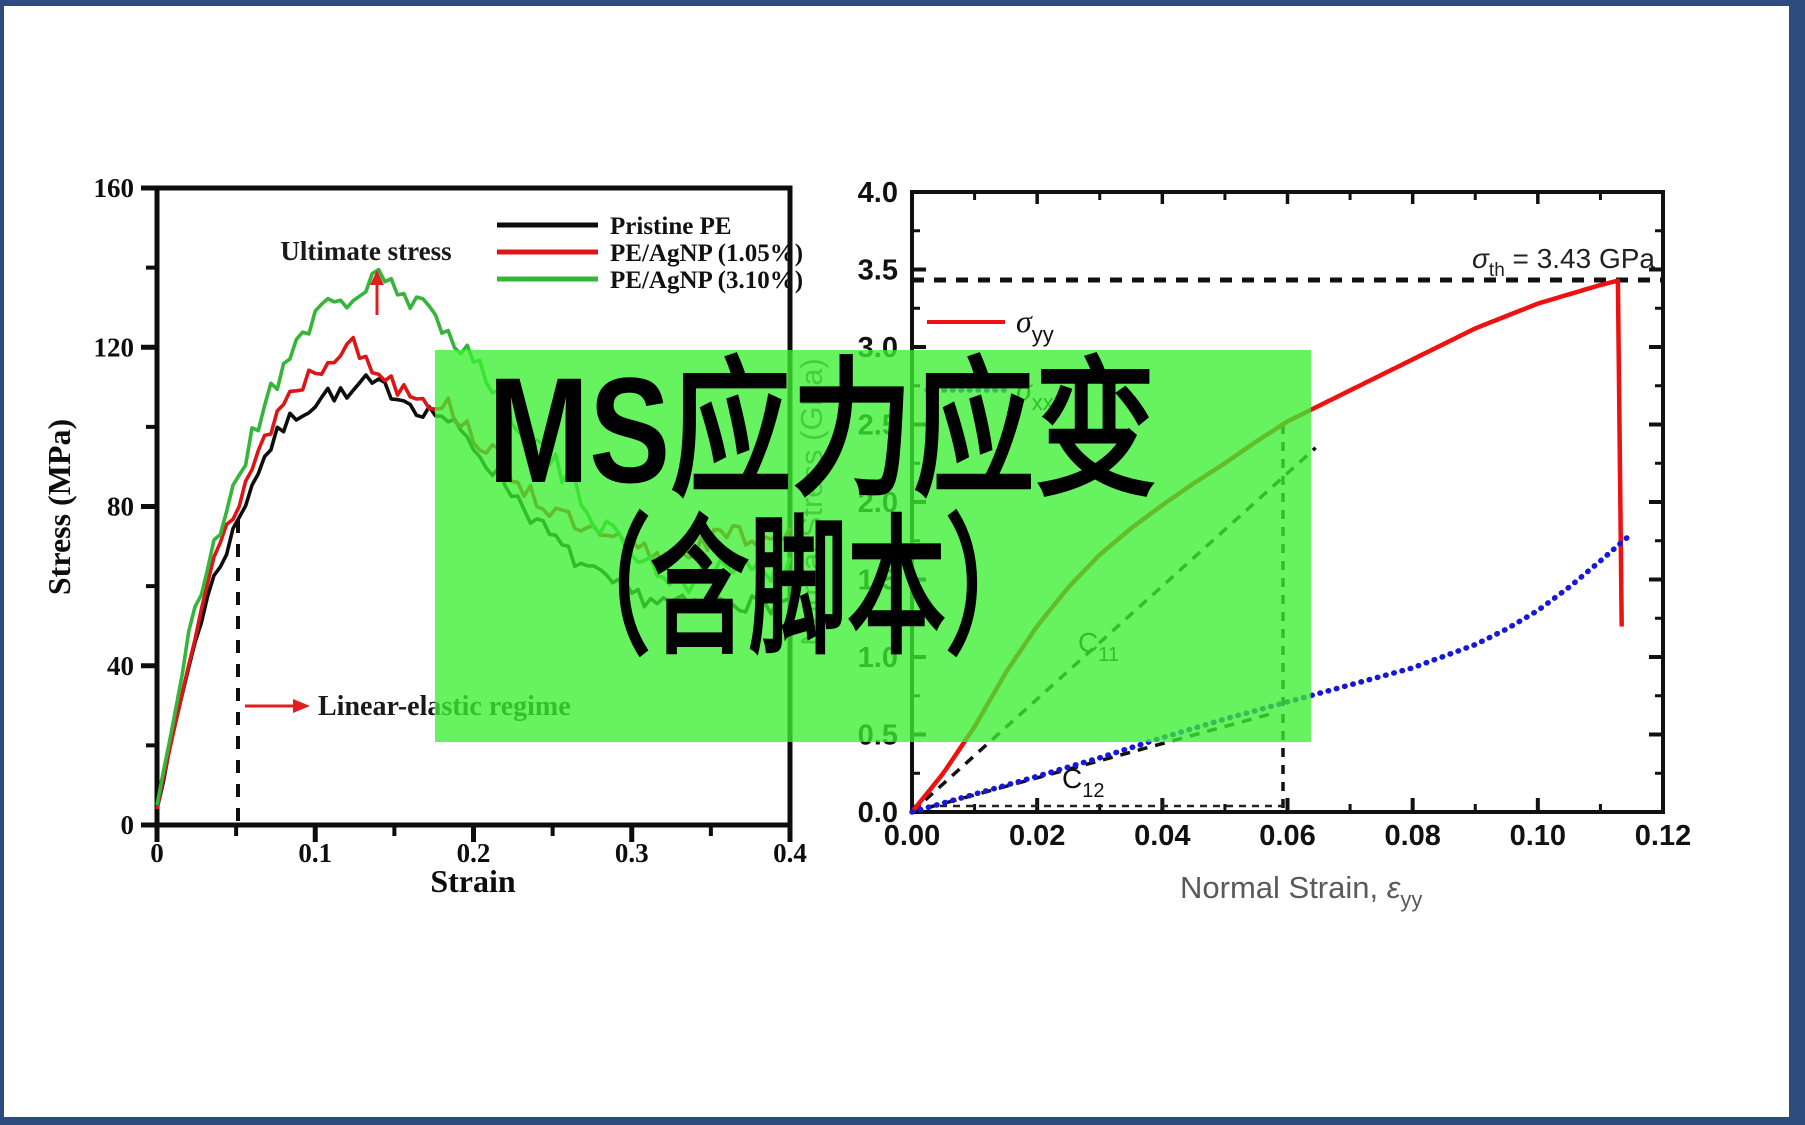 This screenshot has height=1125, width=1805. I want to click on x-tick-label: 0.04, so click(1162, 836).